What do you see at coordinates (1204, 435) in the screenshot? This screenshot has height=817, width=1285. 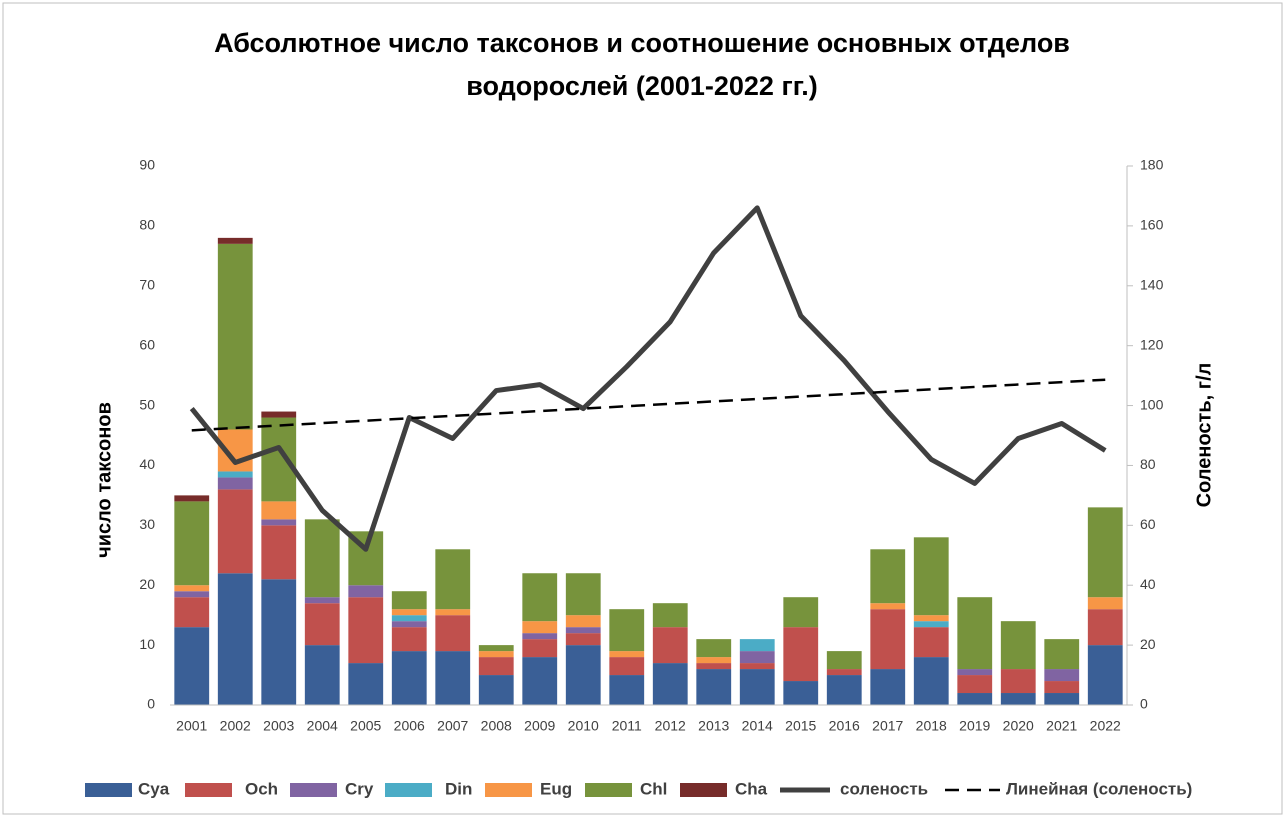 I see `y2-axis-title: Соленость, г/л` at bounding box center [1204, 435].